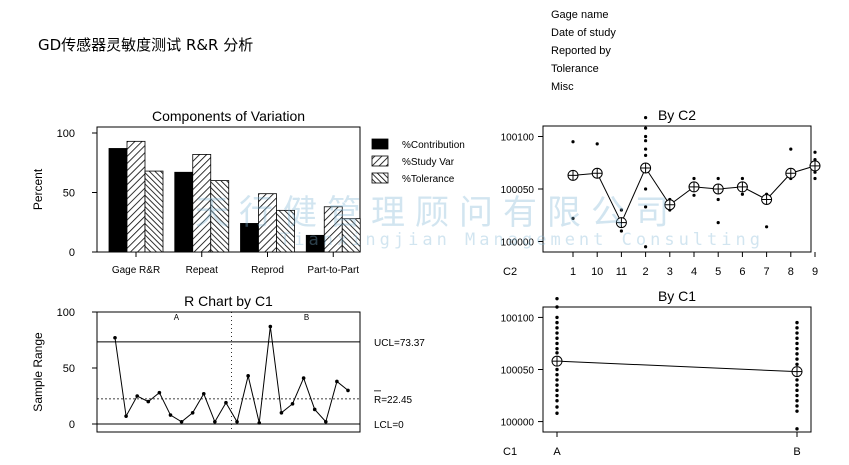  I want to click on x-tick-label: 5, so click(718, 272).